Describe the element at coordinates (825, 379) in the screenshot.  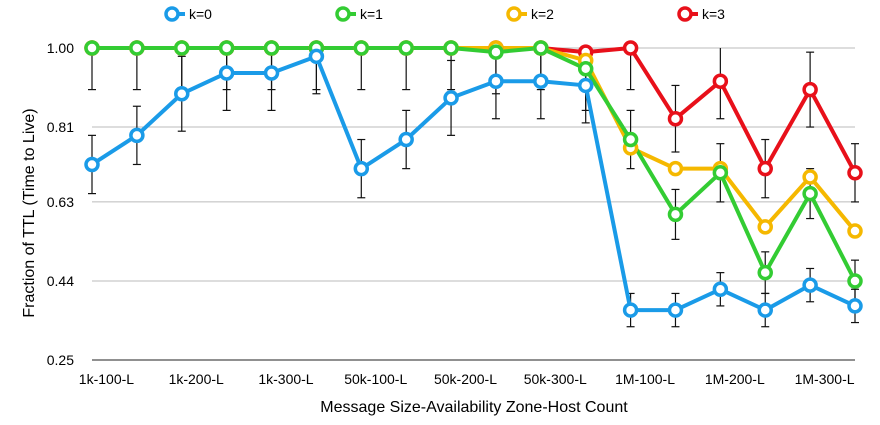
I see `x-tick-label: 1M-300-L` at that location.